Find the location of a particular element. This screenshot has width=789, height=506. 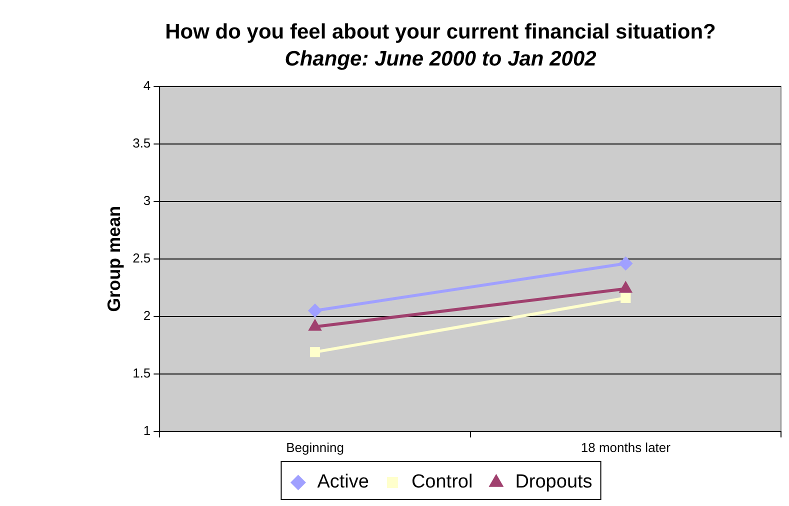

x-tick-label: Beginning is located at coordinates (315, 447).